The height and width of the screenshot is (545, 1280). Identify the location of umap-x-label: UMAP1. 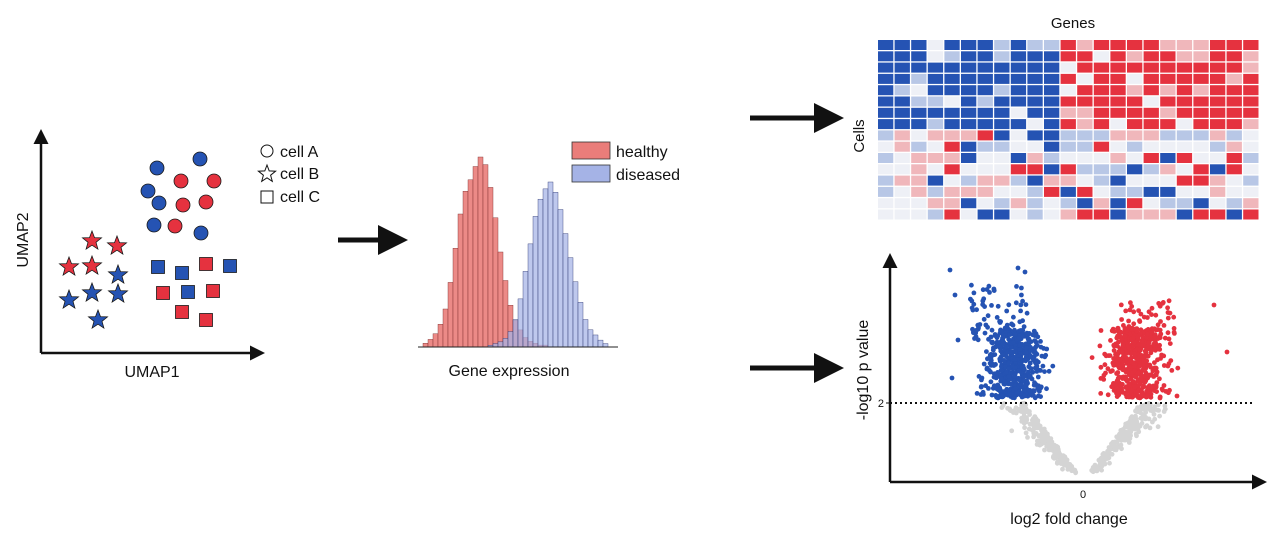
(151, 372).